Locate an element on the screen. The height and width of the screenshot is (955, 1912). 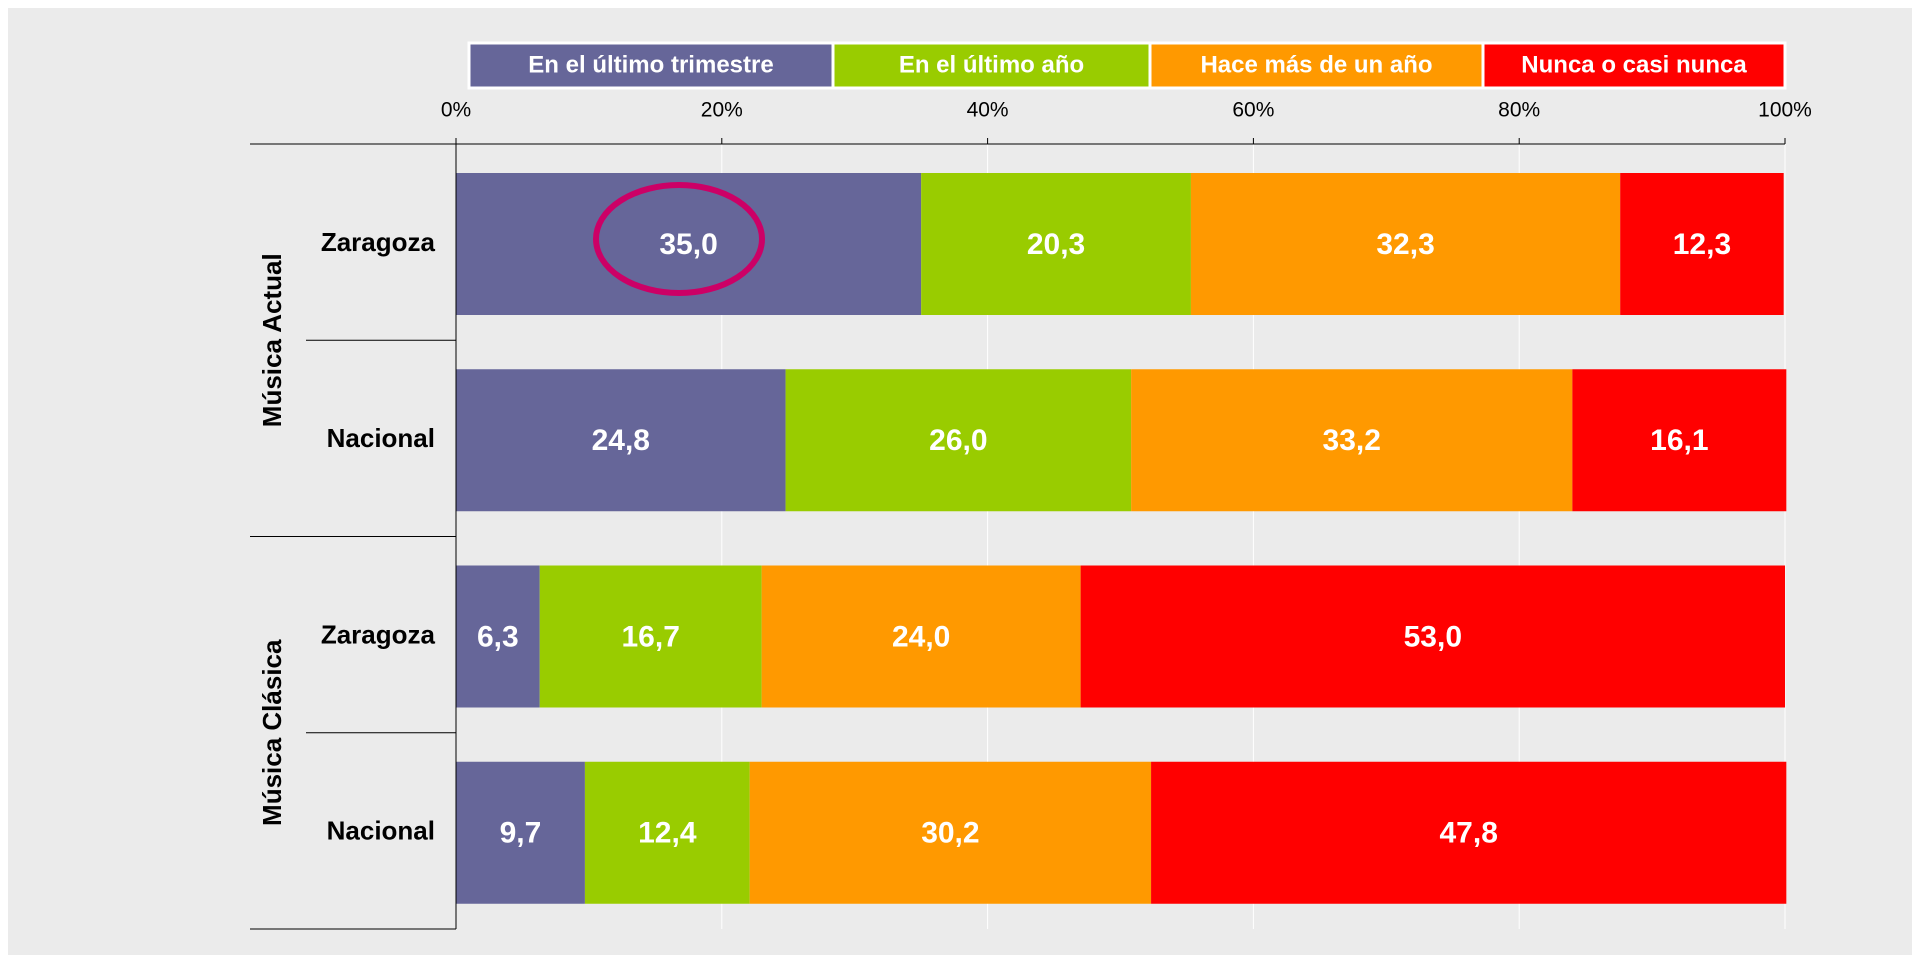
value-label: 26,0 is located at coordinates (958, 440).